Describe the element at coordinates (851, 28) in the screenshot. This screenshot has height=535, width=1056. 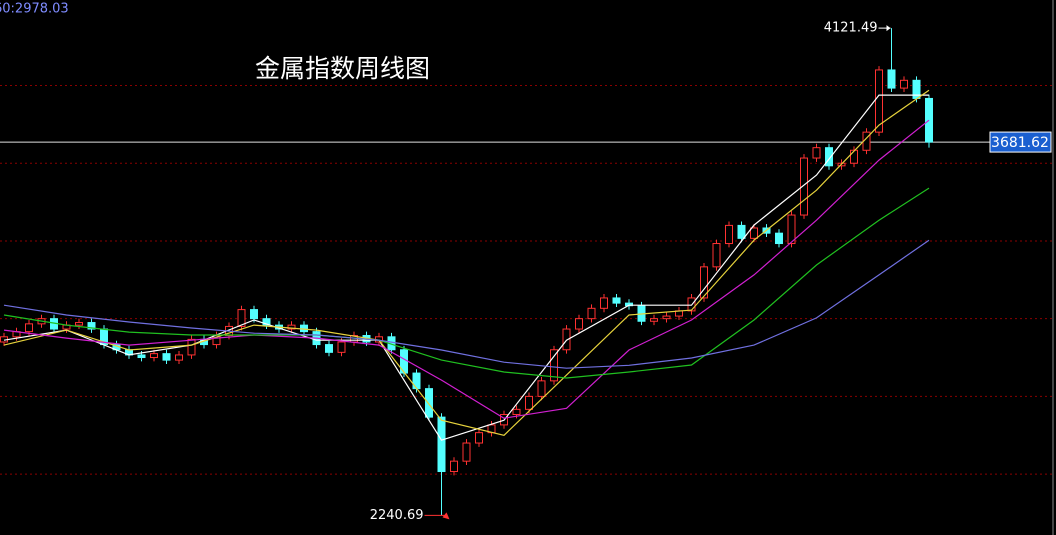
I see `high-label: 4121.49` at that location.